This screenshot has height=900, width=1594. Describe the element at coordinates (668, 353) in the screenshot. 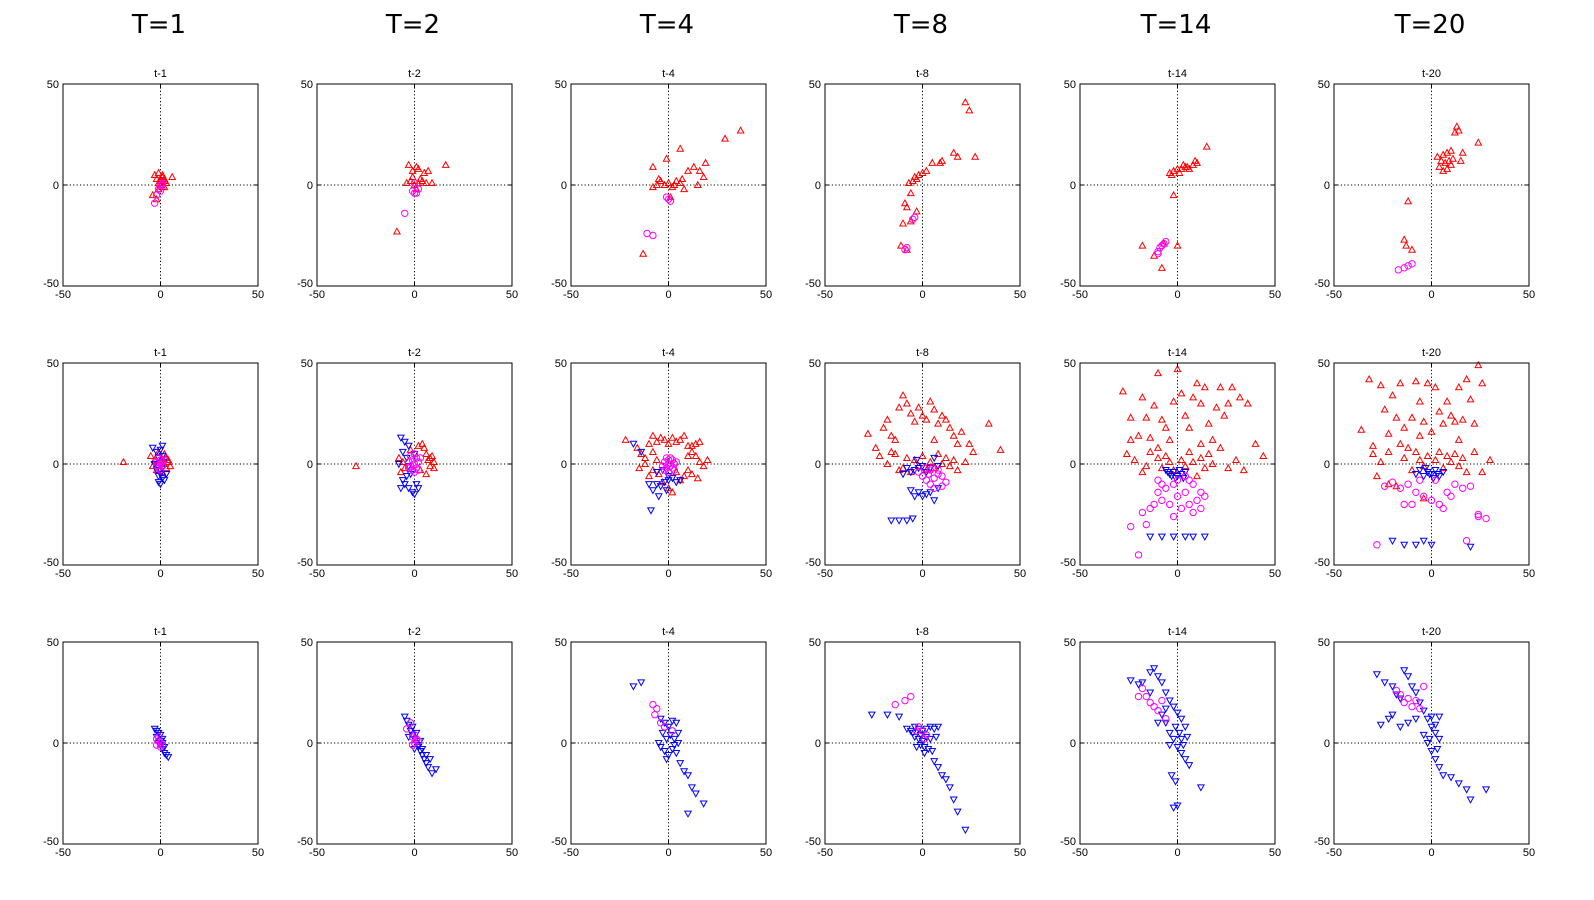

I see `subplot-title: t-4` at that location.